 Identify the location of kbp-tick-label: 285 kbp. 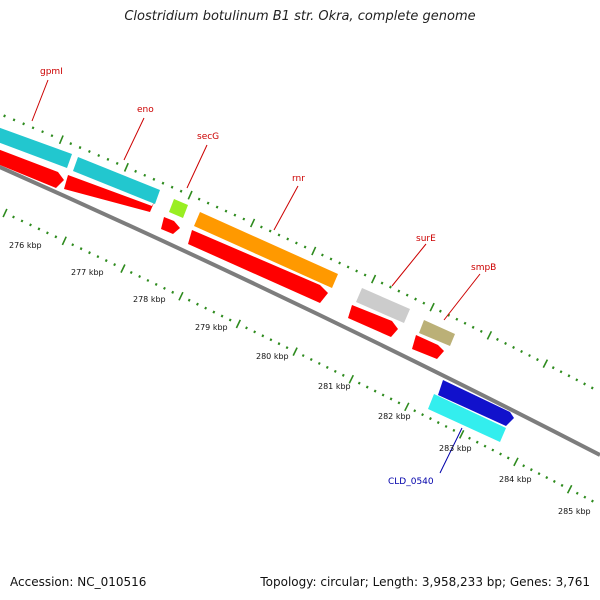
(574, 511).